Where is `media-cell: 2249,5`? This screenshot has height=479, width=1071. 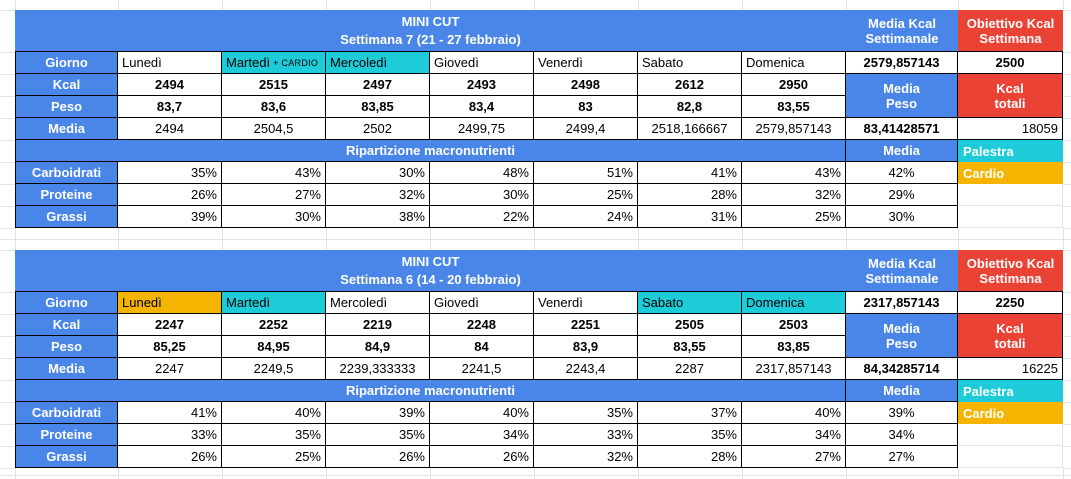
media-cell: 2249,5 is located at coordinates (274, 369).